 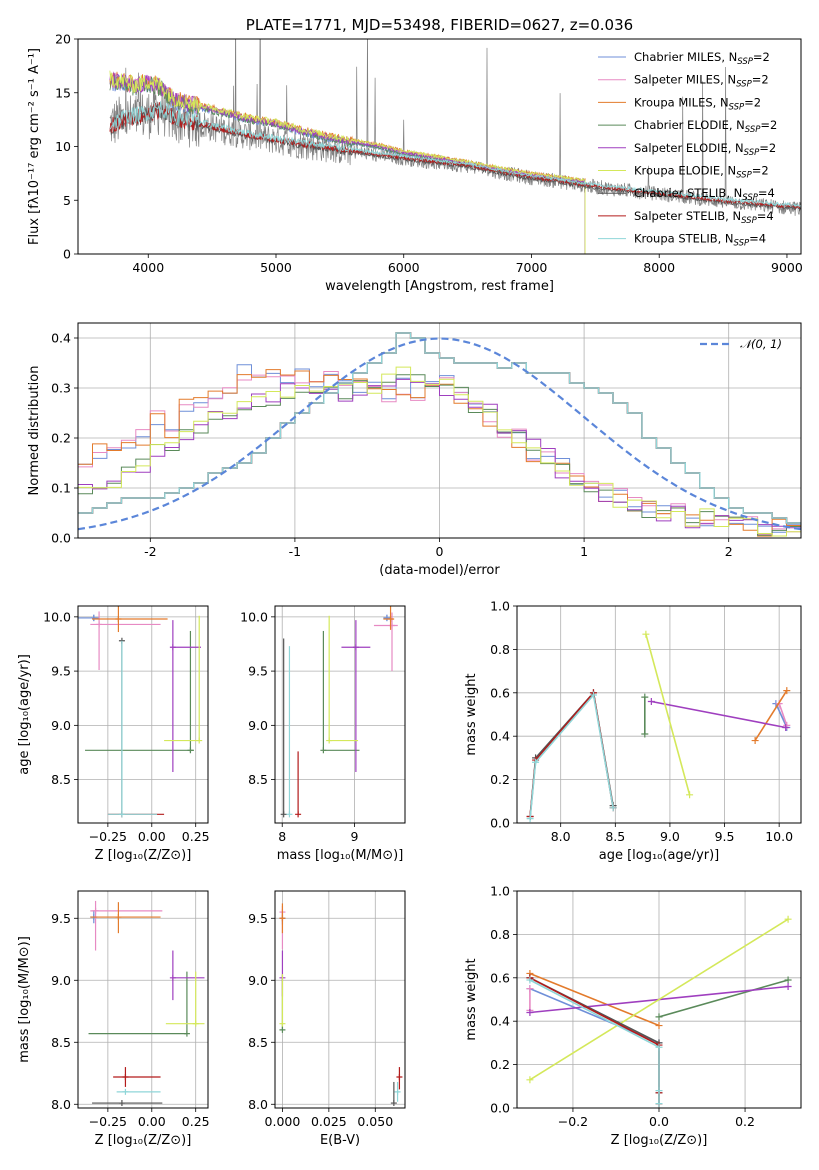 I want to click on x-tick-label: 0.0, so click(x=659, y=1121).